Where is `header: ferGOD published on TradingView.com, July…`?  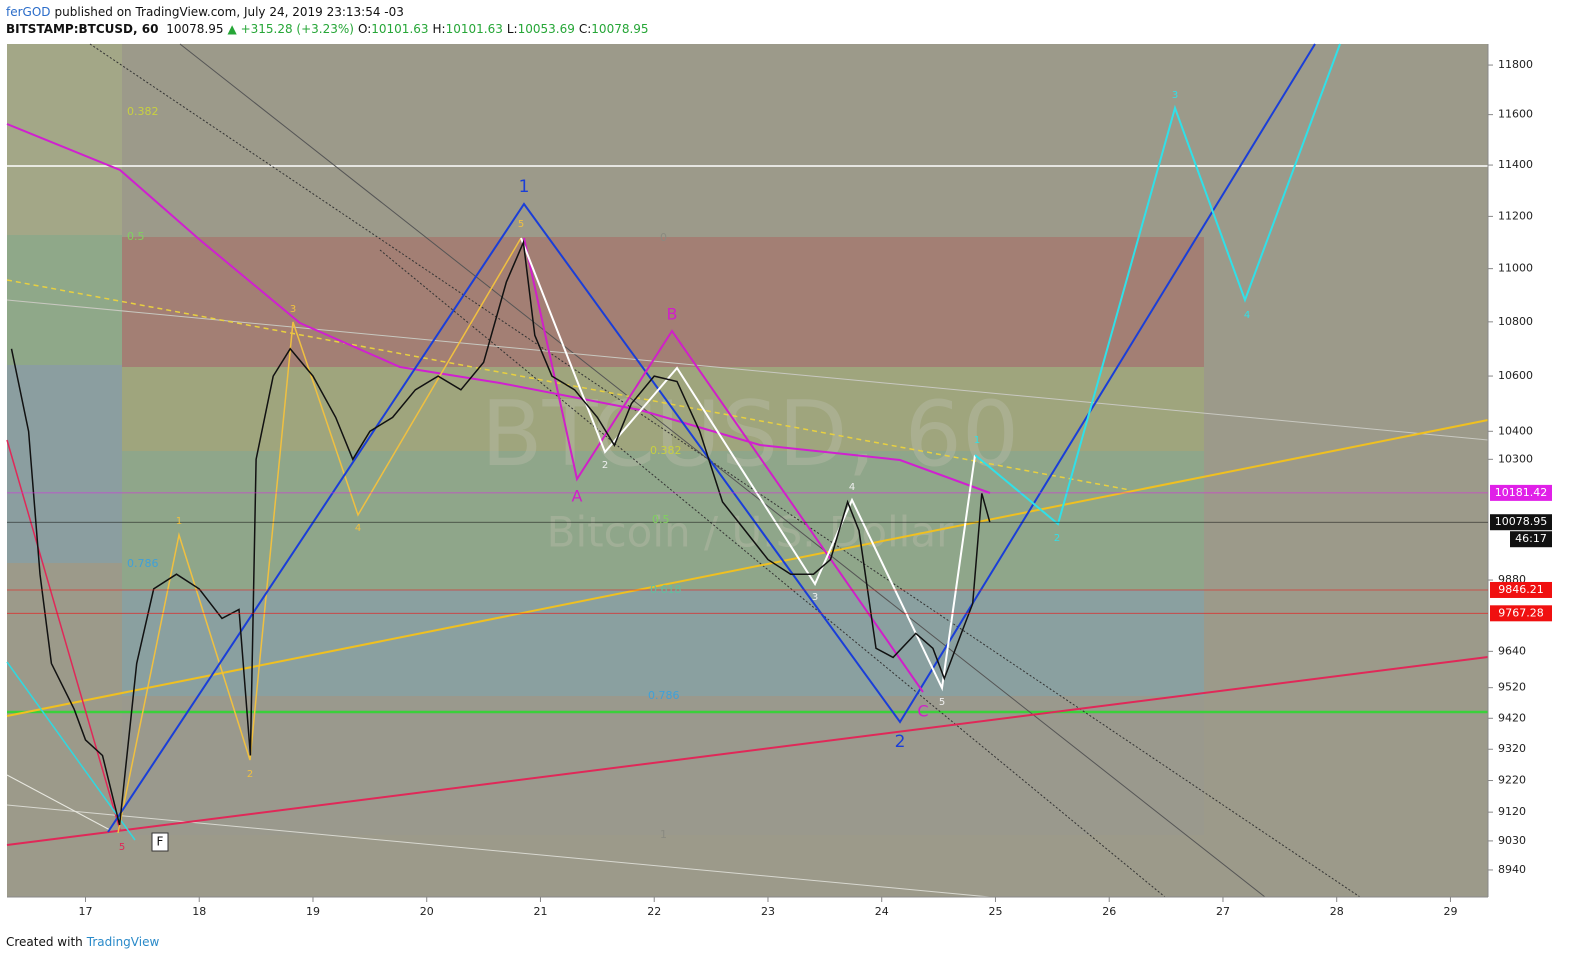
header: ferGOD published on TradingView.com, July… is located at coordinates (331, 21).